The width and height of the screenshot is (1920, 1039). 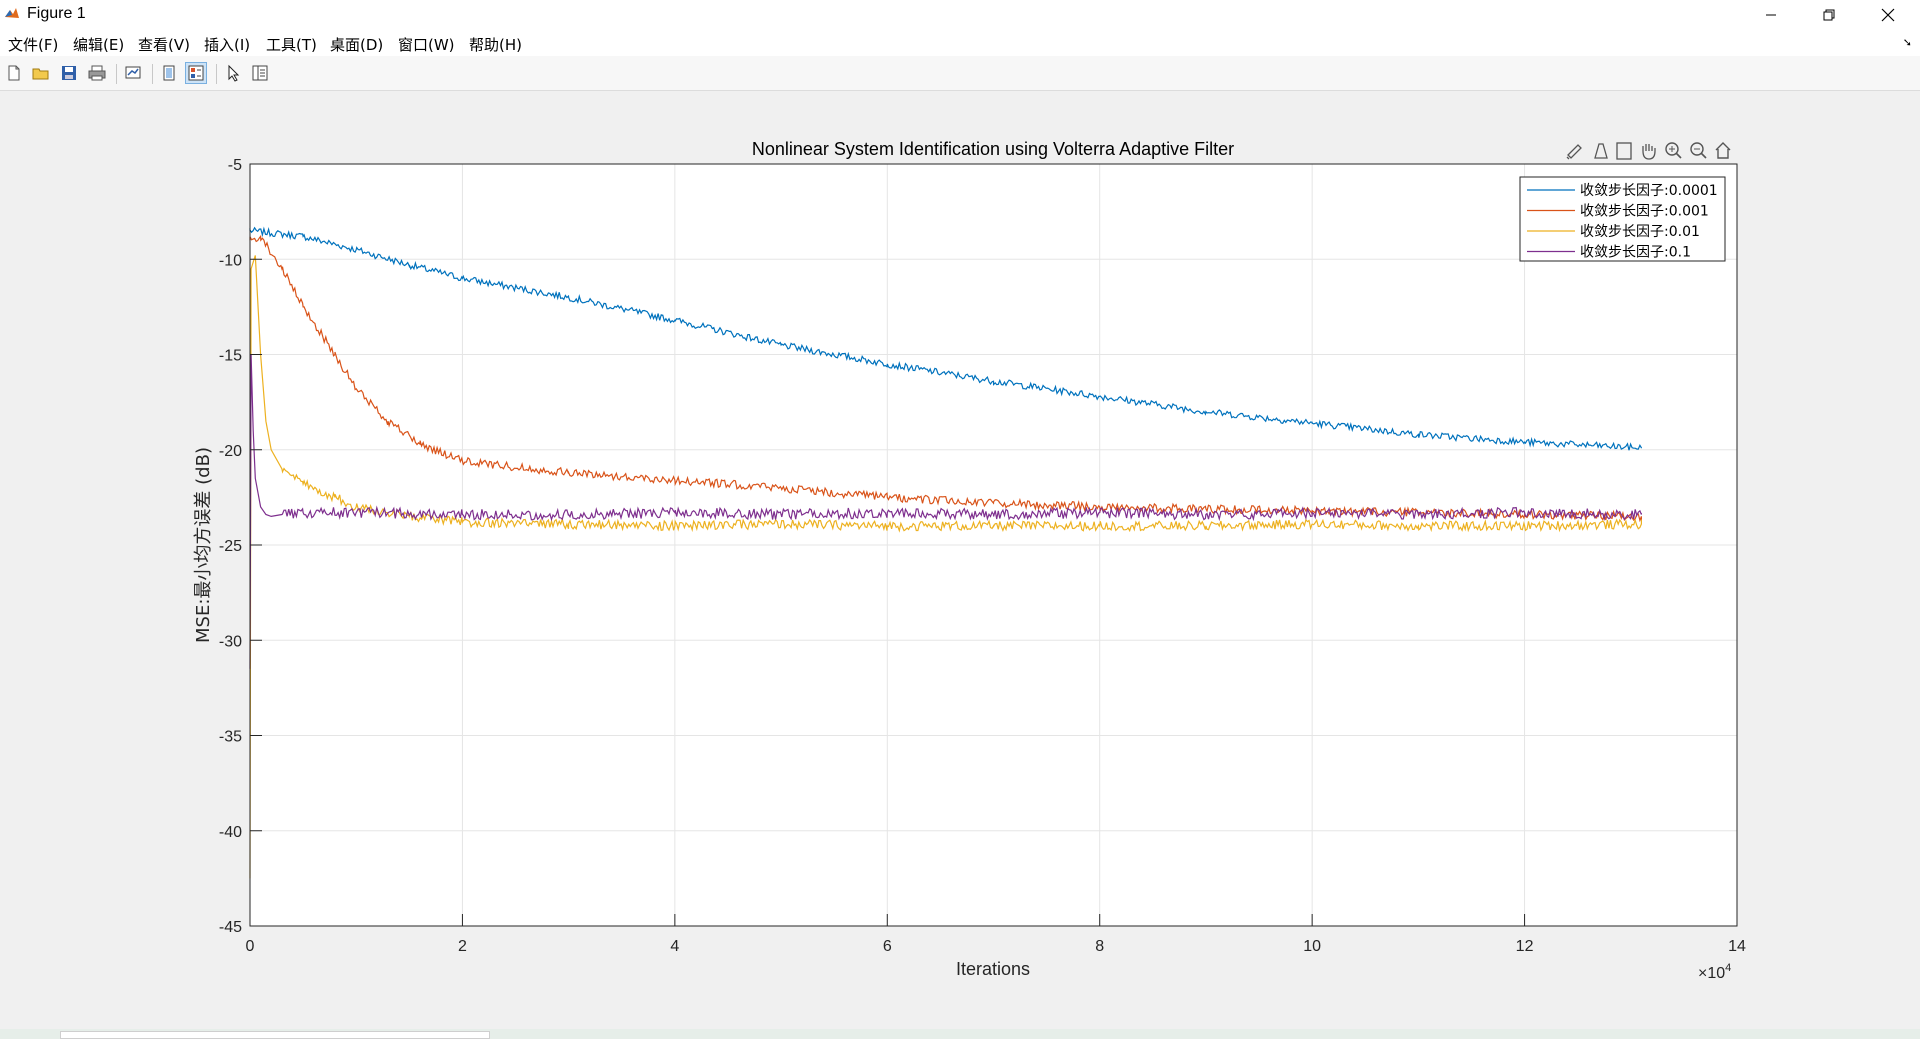 What do you see at coordinates (230, 641) in the screenshot?
I see `y-tick-label: -30` at bounding box center [230, 641].